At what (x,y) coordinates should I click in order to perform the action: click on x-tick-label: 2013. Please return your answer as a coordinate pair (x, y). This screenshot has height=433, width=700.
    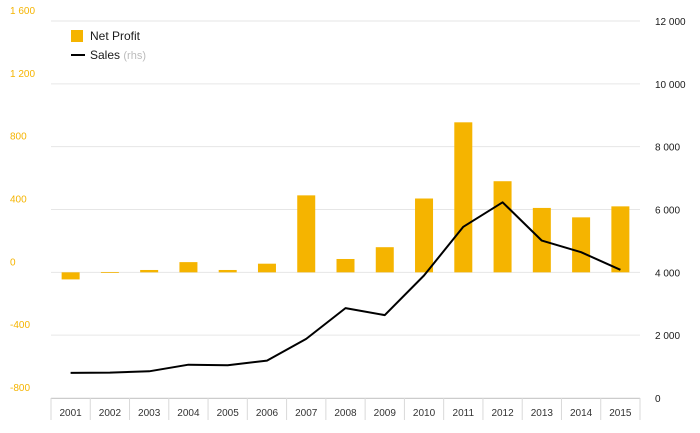
    Looking at the image, I should click on (542, 413).